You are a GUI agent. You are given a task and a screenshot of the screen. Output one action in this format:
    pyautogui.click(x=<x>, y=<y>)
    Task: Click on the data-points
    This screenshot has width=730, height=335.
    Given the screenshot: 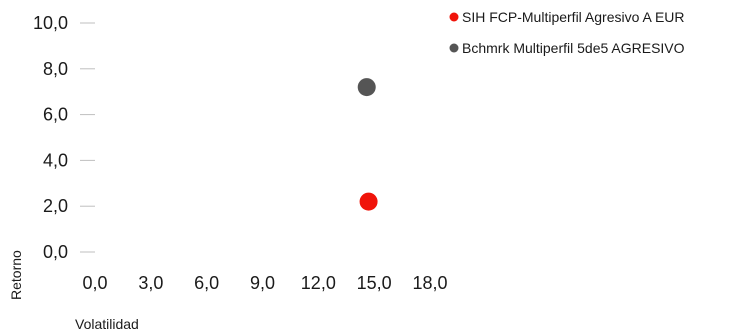 What is the action you would take?
    pyautogui.click(x=367, y=144)
    